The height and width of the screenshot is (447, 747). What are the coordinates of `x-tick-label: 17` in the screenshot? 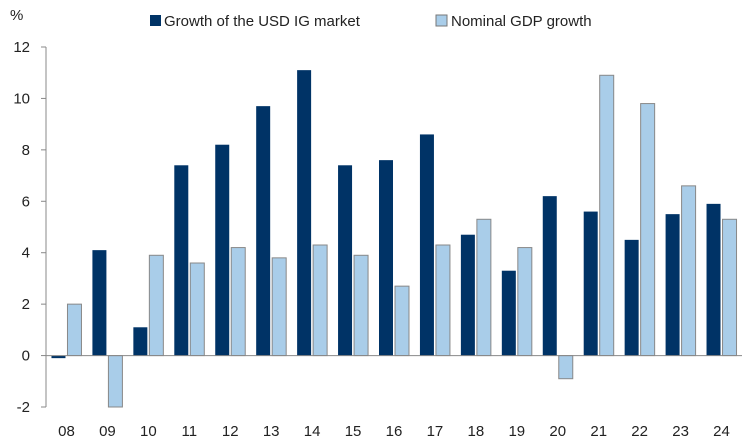 It's located at (435, 431).